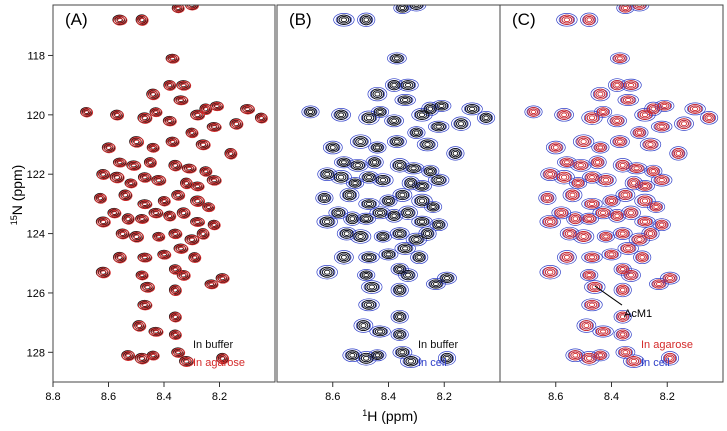  I want to click on y-tick-label: 126, so click(36, 294).